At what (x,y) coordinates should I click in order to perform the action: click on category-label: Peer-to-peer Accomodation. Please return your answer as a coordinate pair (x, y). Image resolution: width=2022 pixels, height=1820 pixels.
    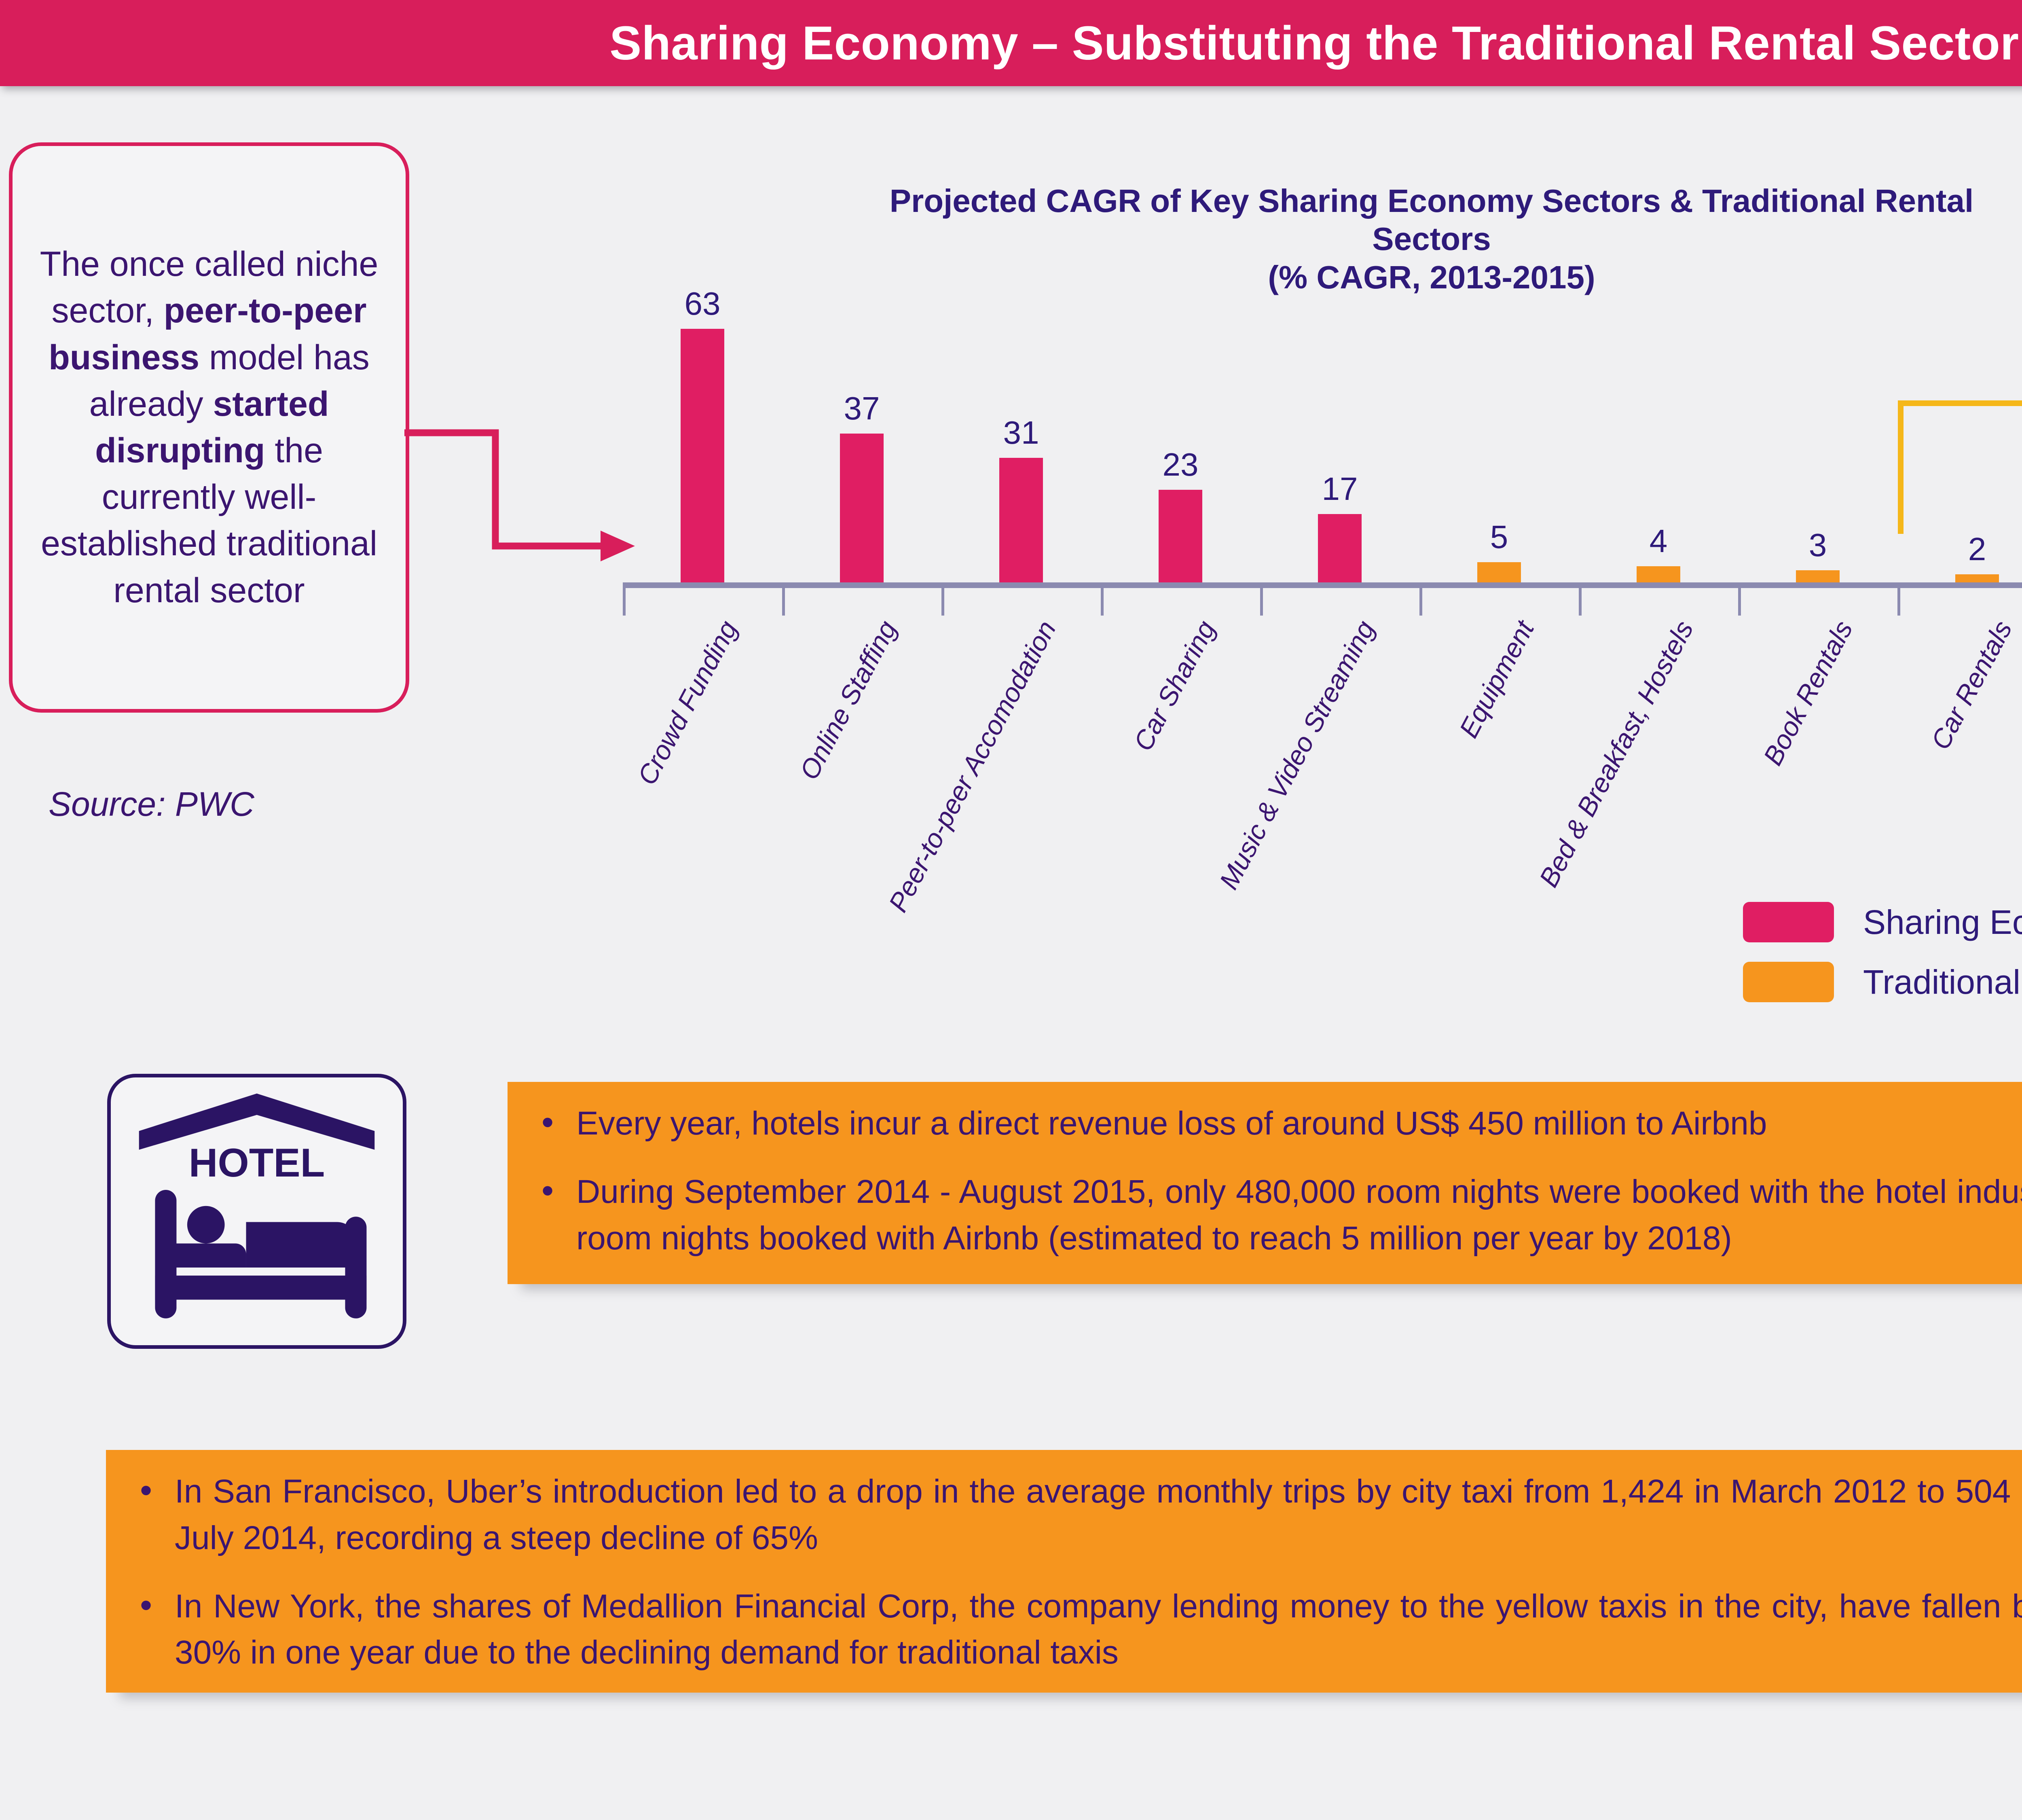
    Looking at the image, I should click on (972, 766).